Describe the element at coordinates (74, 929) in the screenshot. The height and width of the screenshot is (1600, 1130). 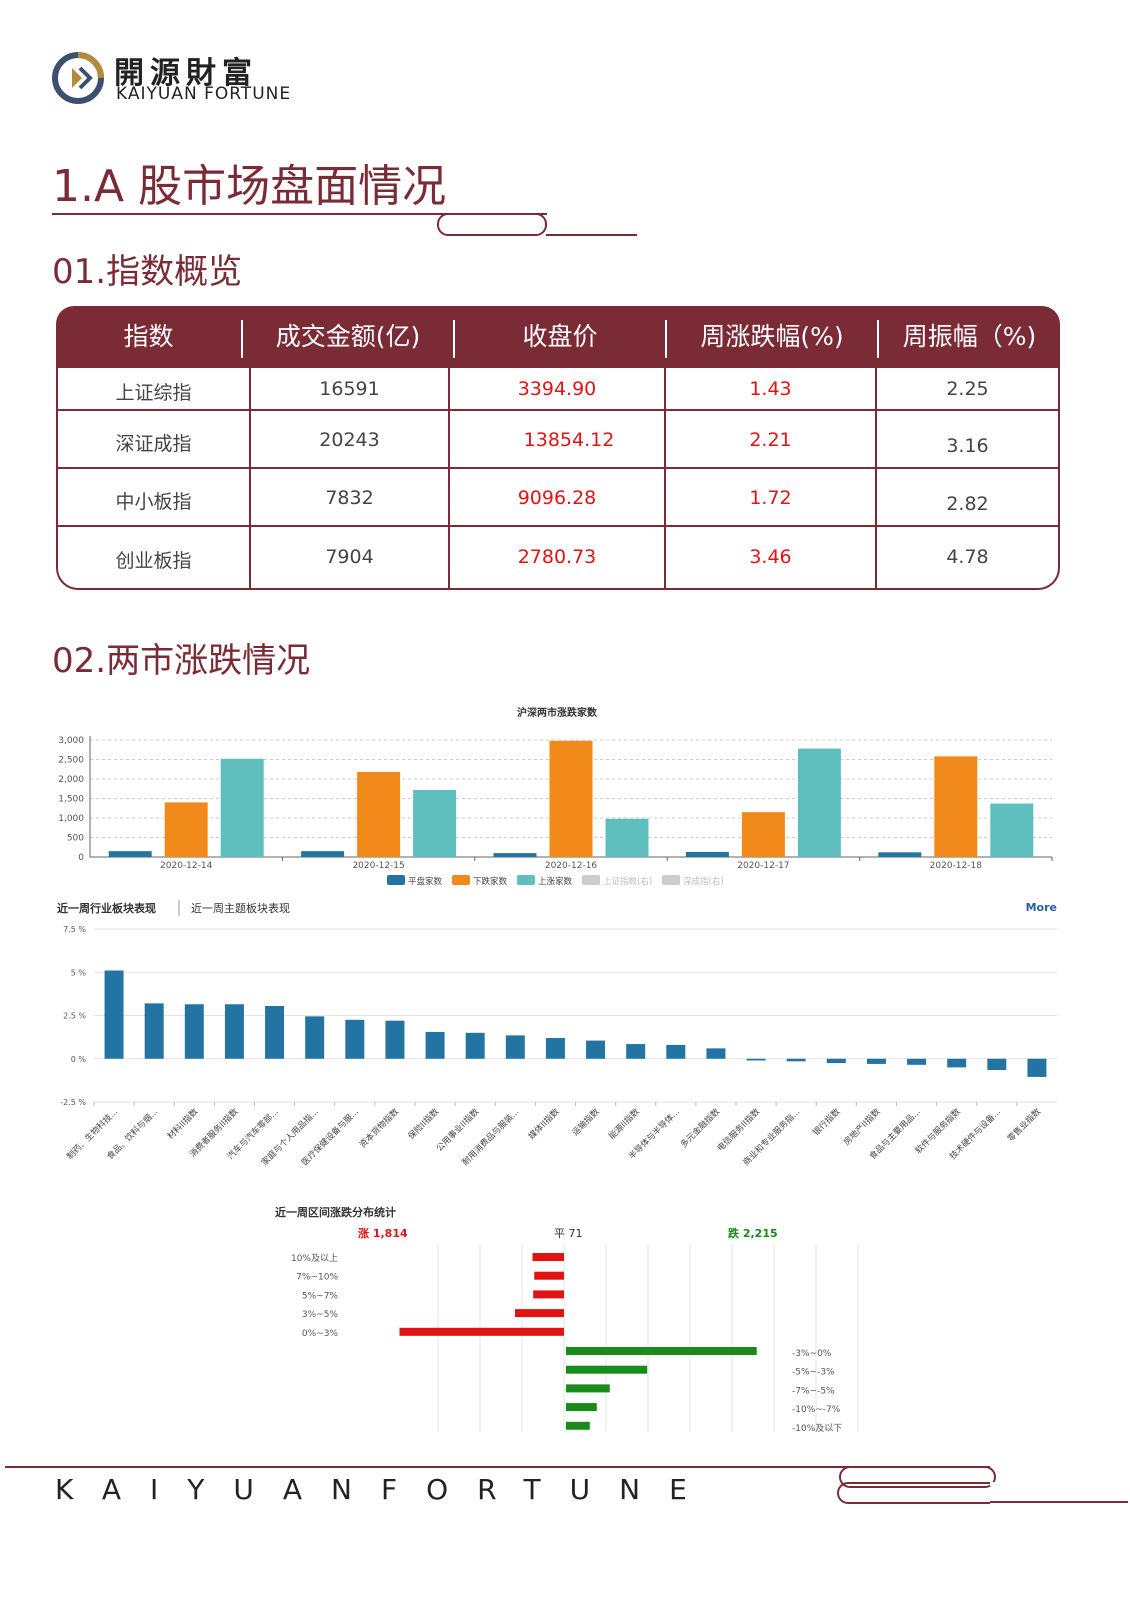
I see `y-tick-label: 7.5 %` at that location.